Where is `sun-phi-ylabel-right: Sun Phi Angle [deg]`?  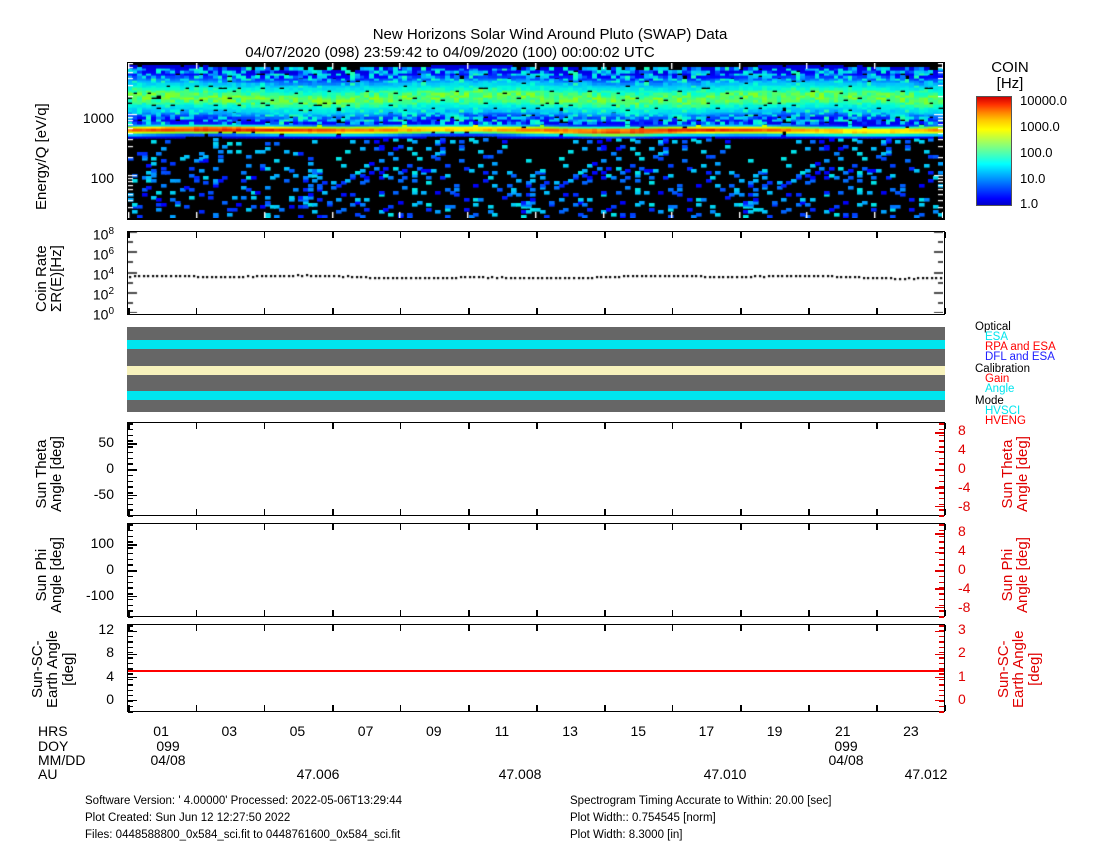
sun-phi-ylabel-right: Sun Phi Angle [deg] is located at coordinates (1015, 575).